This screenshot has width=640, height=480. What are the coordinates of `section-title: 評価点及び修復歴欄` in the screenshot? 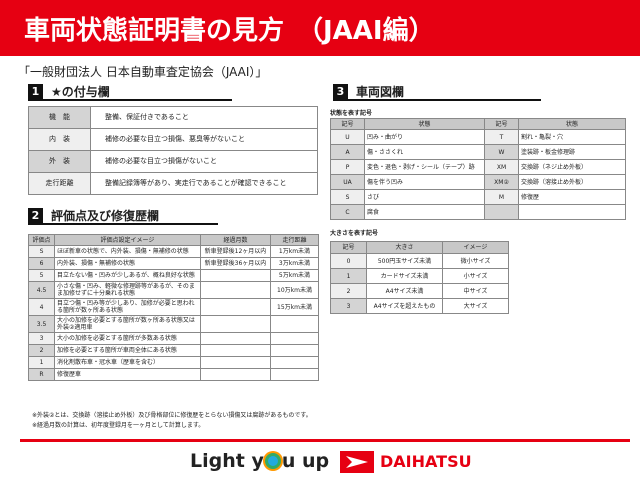 It's located at (105, 216).